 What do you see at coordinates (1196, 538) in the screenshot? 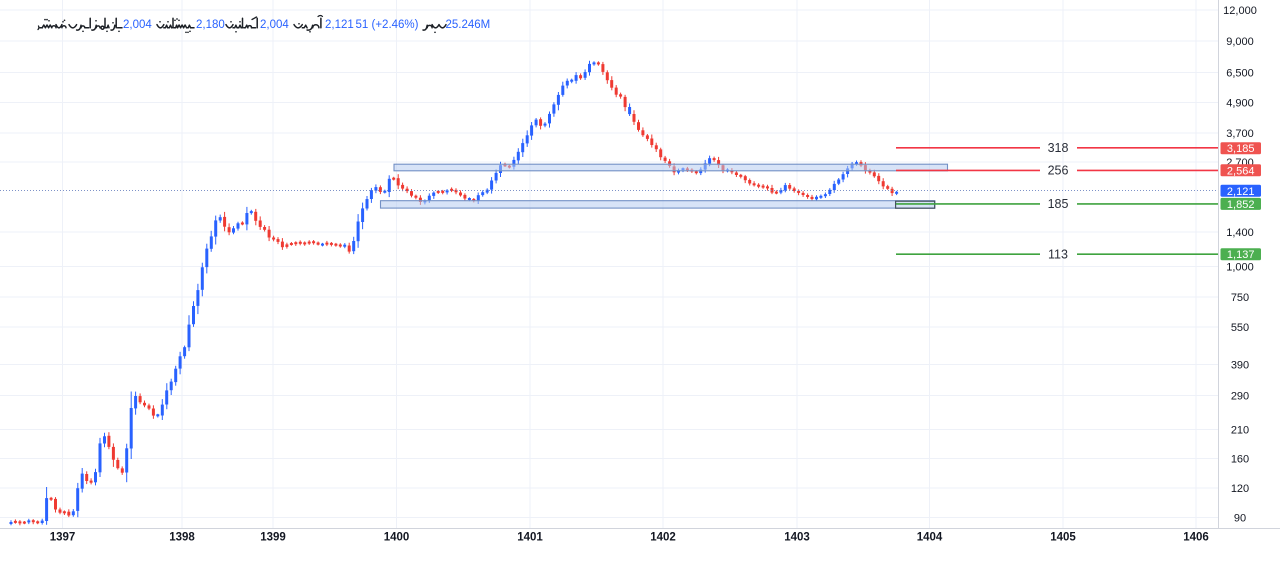
I see `svg-text: 1406` at bounding box center [1196, 538].